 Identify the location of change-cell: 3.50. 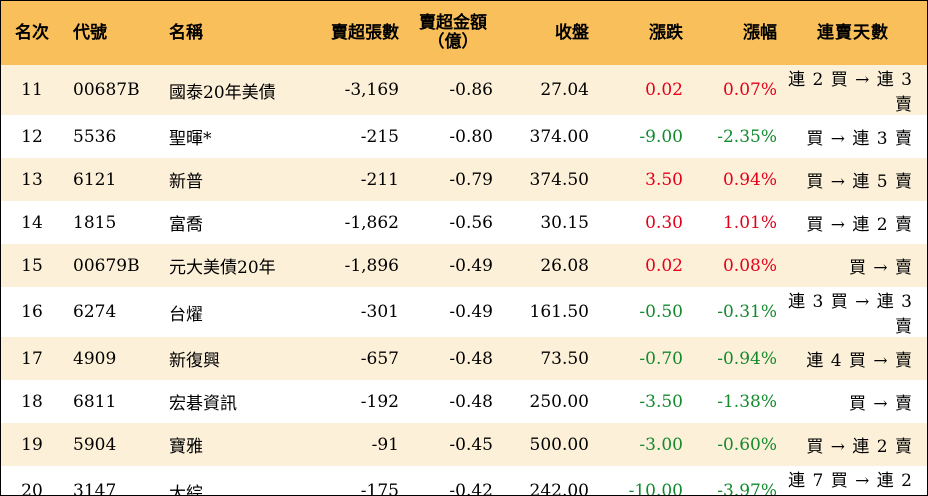
(664, 179).